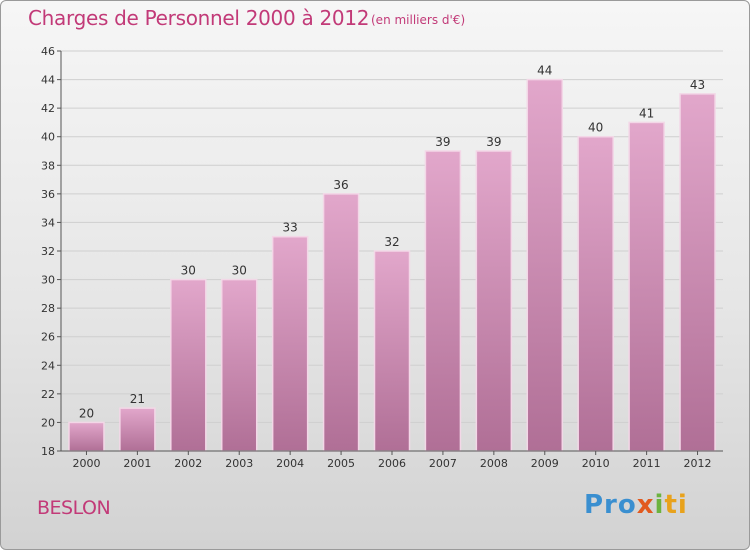  I want to click on chart-subtitle: (en milliers d'€), so click(418, 20).